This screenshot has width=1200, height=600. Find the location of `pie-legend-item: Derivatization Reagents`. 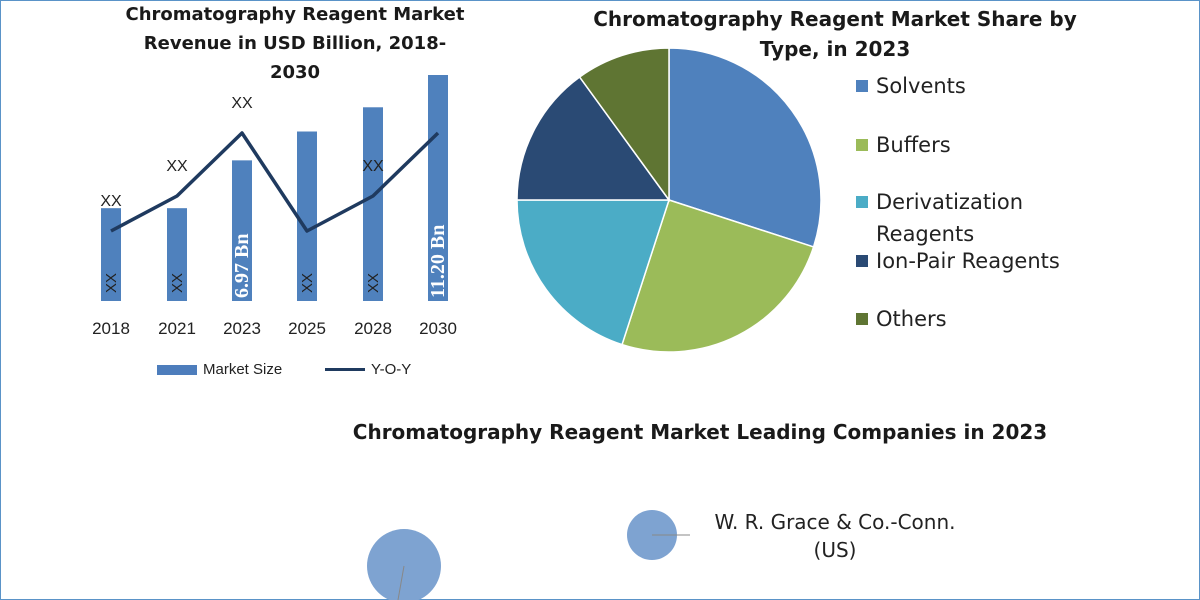

pie-legend-item: Derivatization Reagents is located at coordinates (976, 218).